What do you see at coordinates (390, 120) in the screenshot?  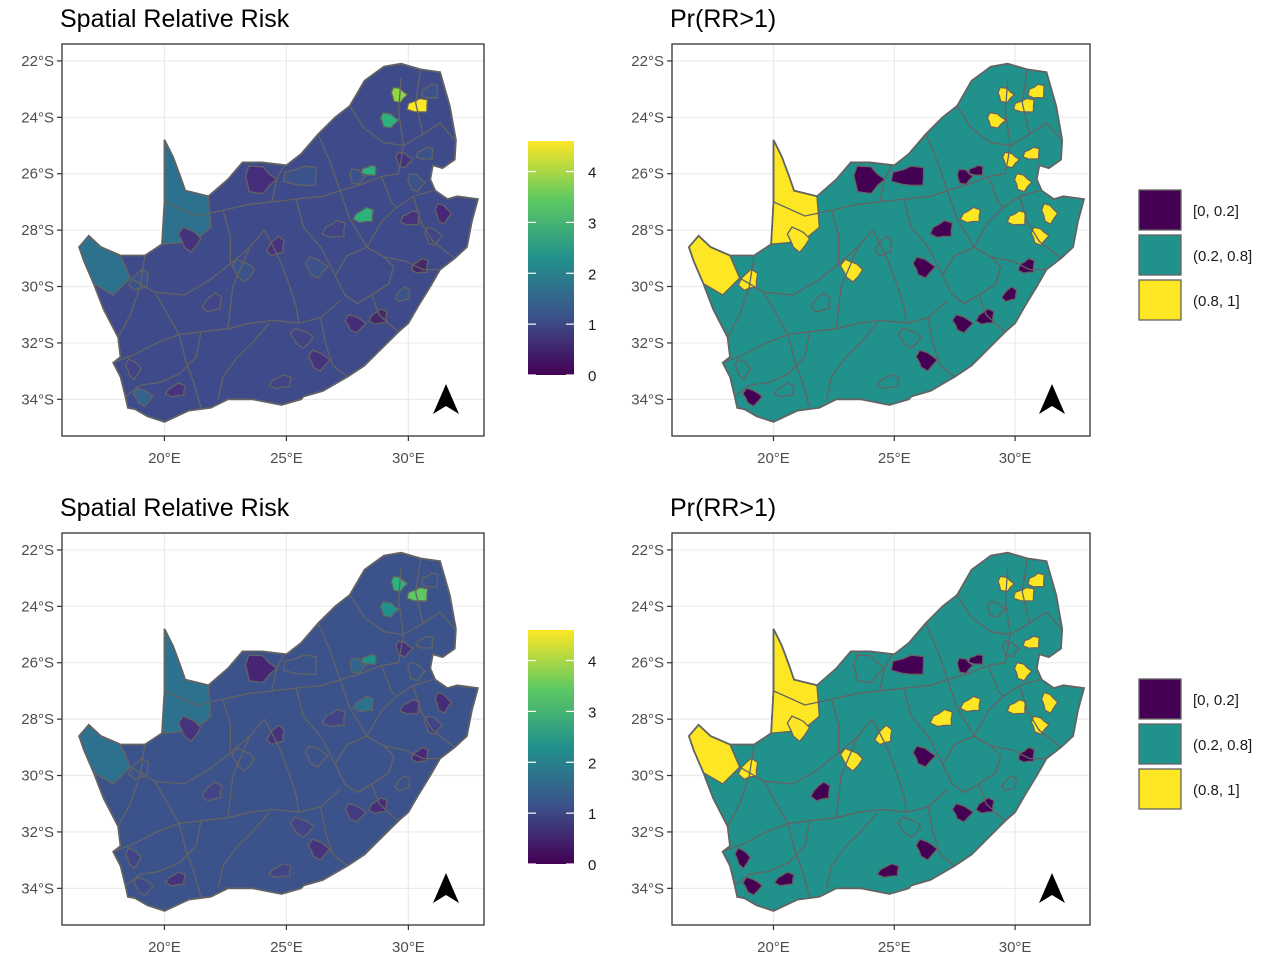 I see `district-lp3` at bounding box center [390, 120].